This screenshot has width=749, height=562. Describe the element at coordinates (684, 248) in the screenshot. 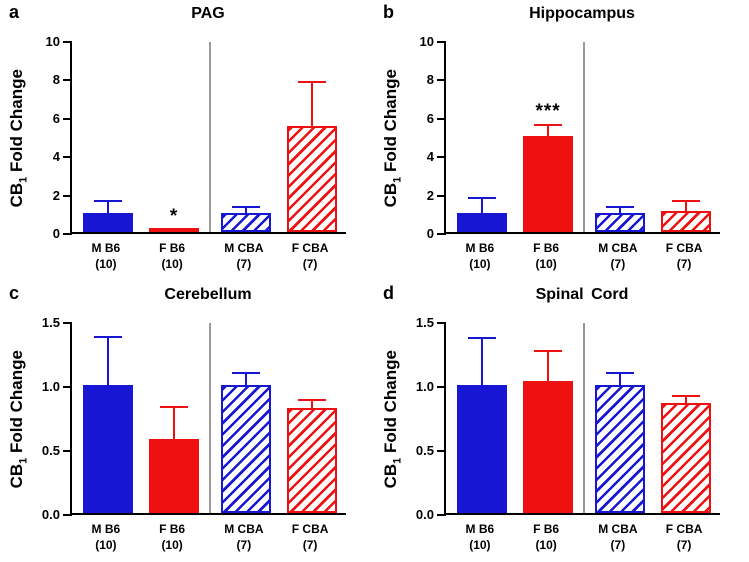

I see `x-tick-label-line1: F CBA` at that location.